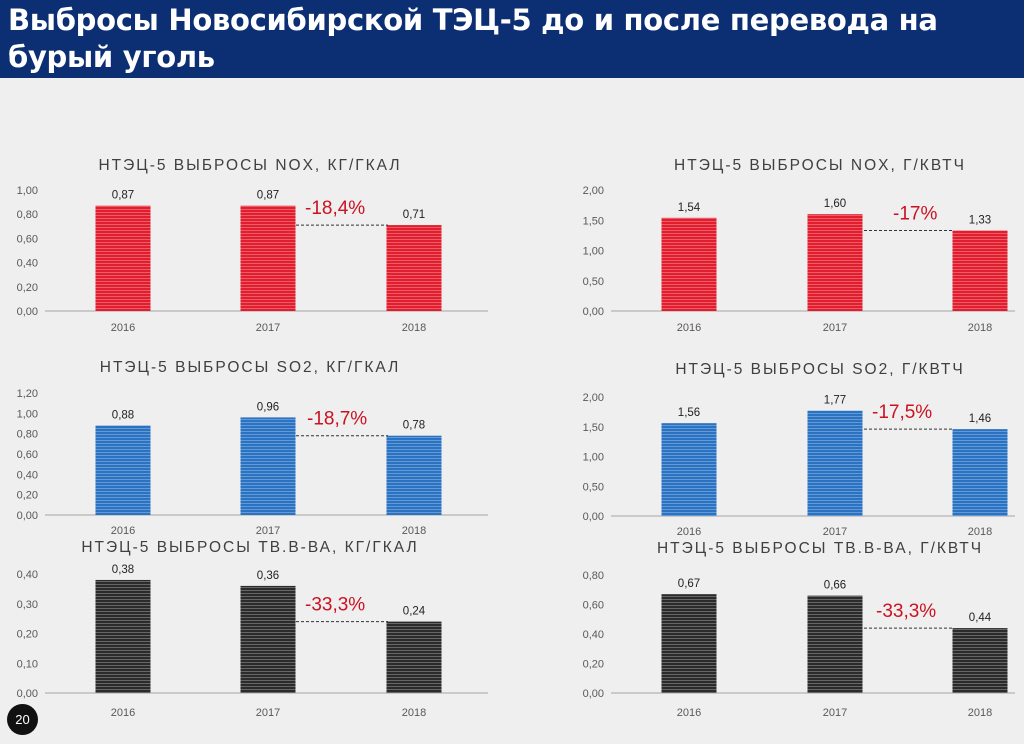 This screenshot has height=744, width=1024. I want to click on data-label: 0,88, so click(123, 416).